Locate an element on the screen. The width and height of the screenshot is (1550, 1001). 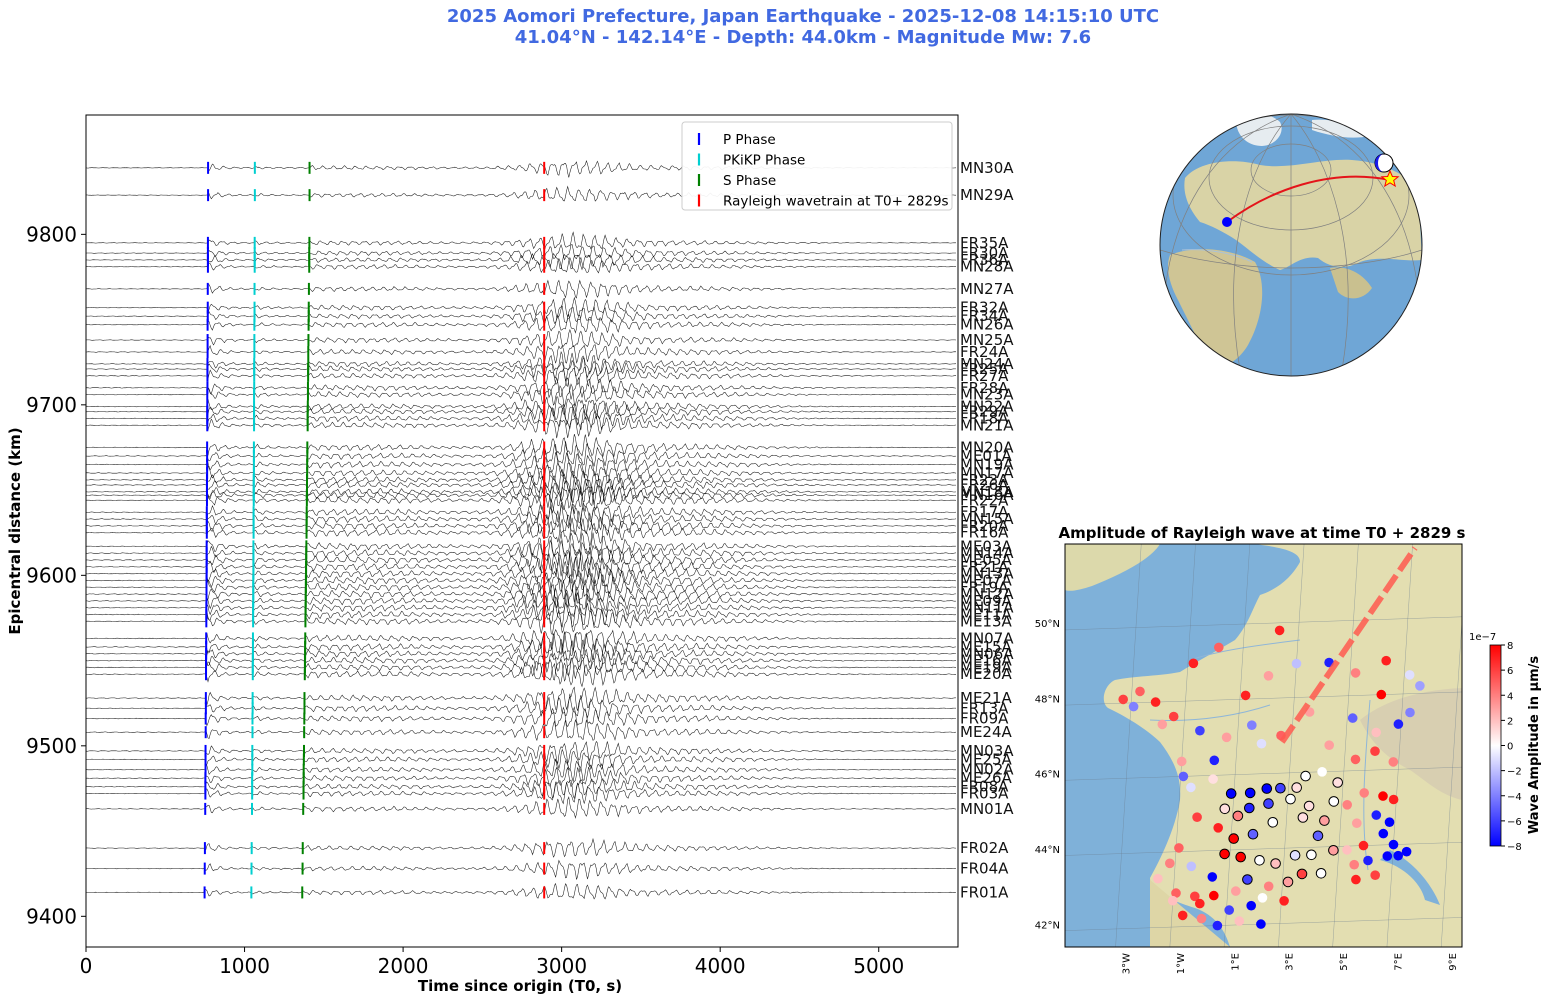
station-label: MN23A is located at coordinates (987, 395).